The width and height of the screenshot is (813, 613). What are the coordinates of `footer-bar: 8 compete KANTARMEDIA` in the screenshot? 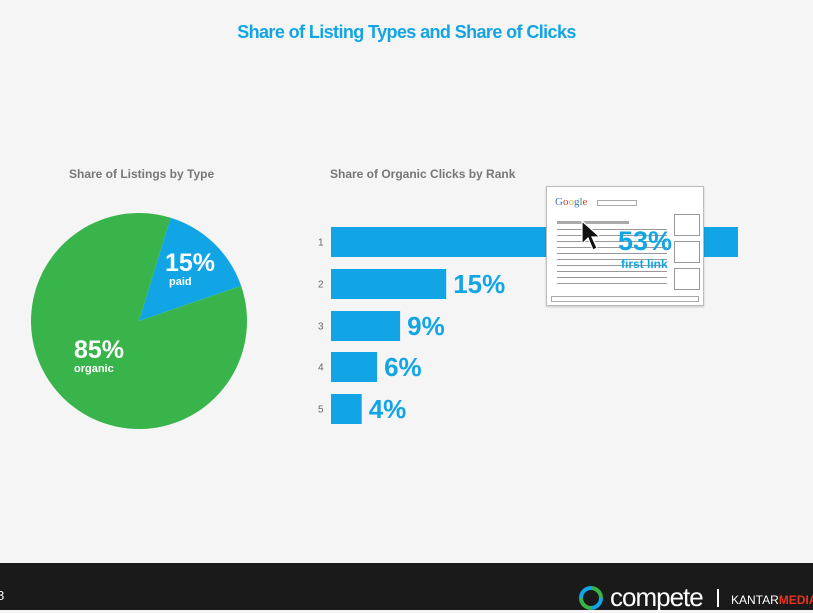 It's located at (406, 587).